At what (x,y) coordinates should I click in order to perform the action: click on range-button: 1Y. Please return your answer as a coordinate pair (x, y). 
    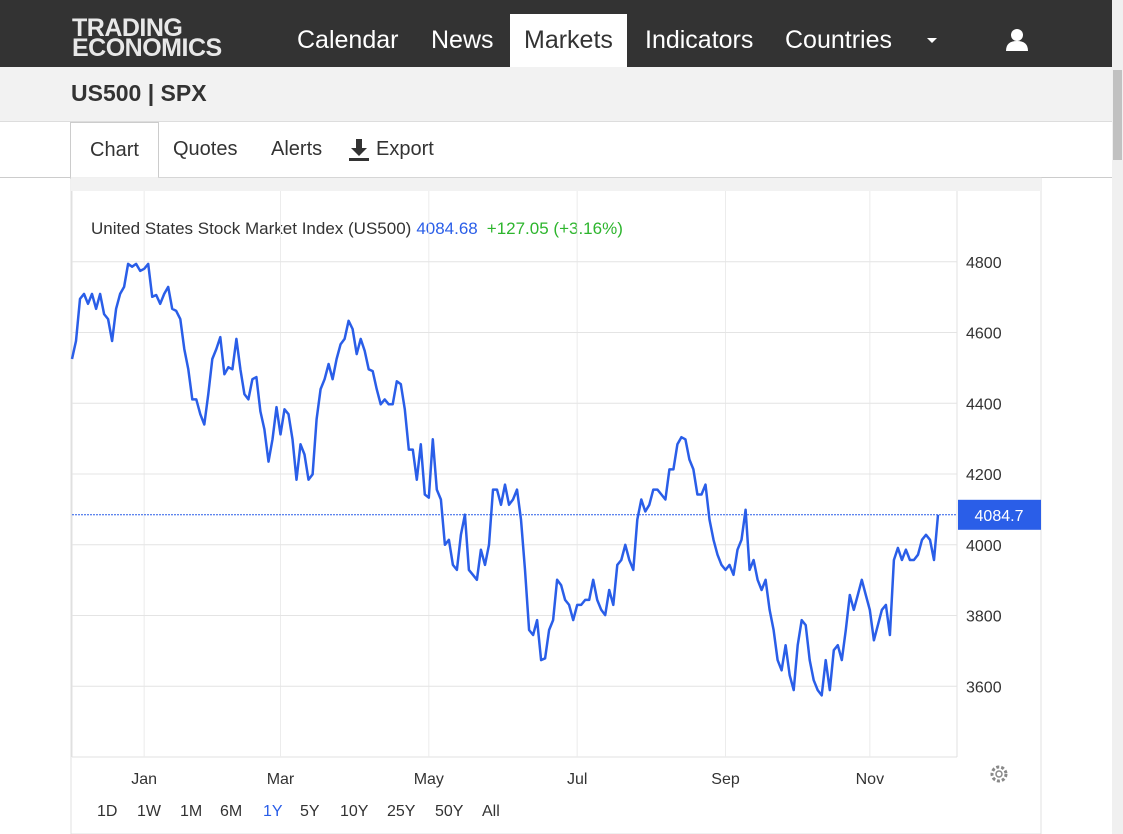
    Looking at the image, I should click on (273, 811).